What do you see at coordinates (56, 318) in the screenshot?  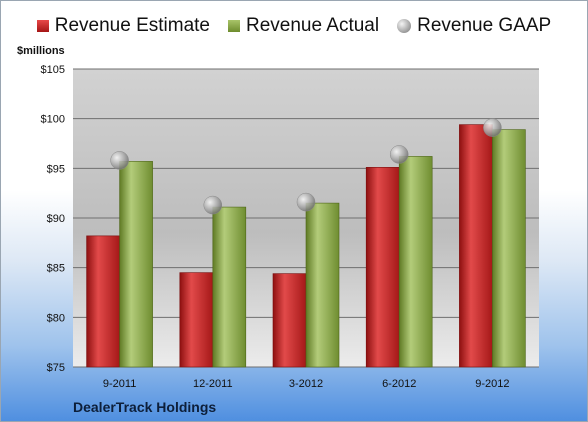 I see `y-tick-label: $80` at bounding box center [56, 318].